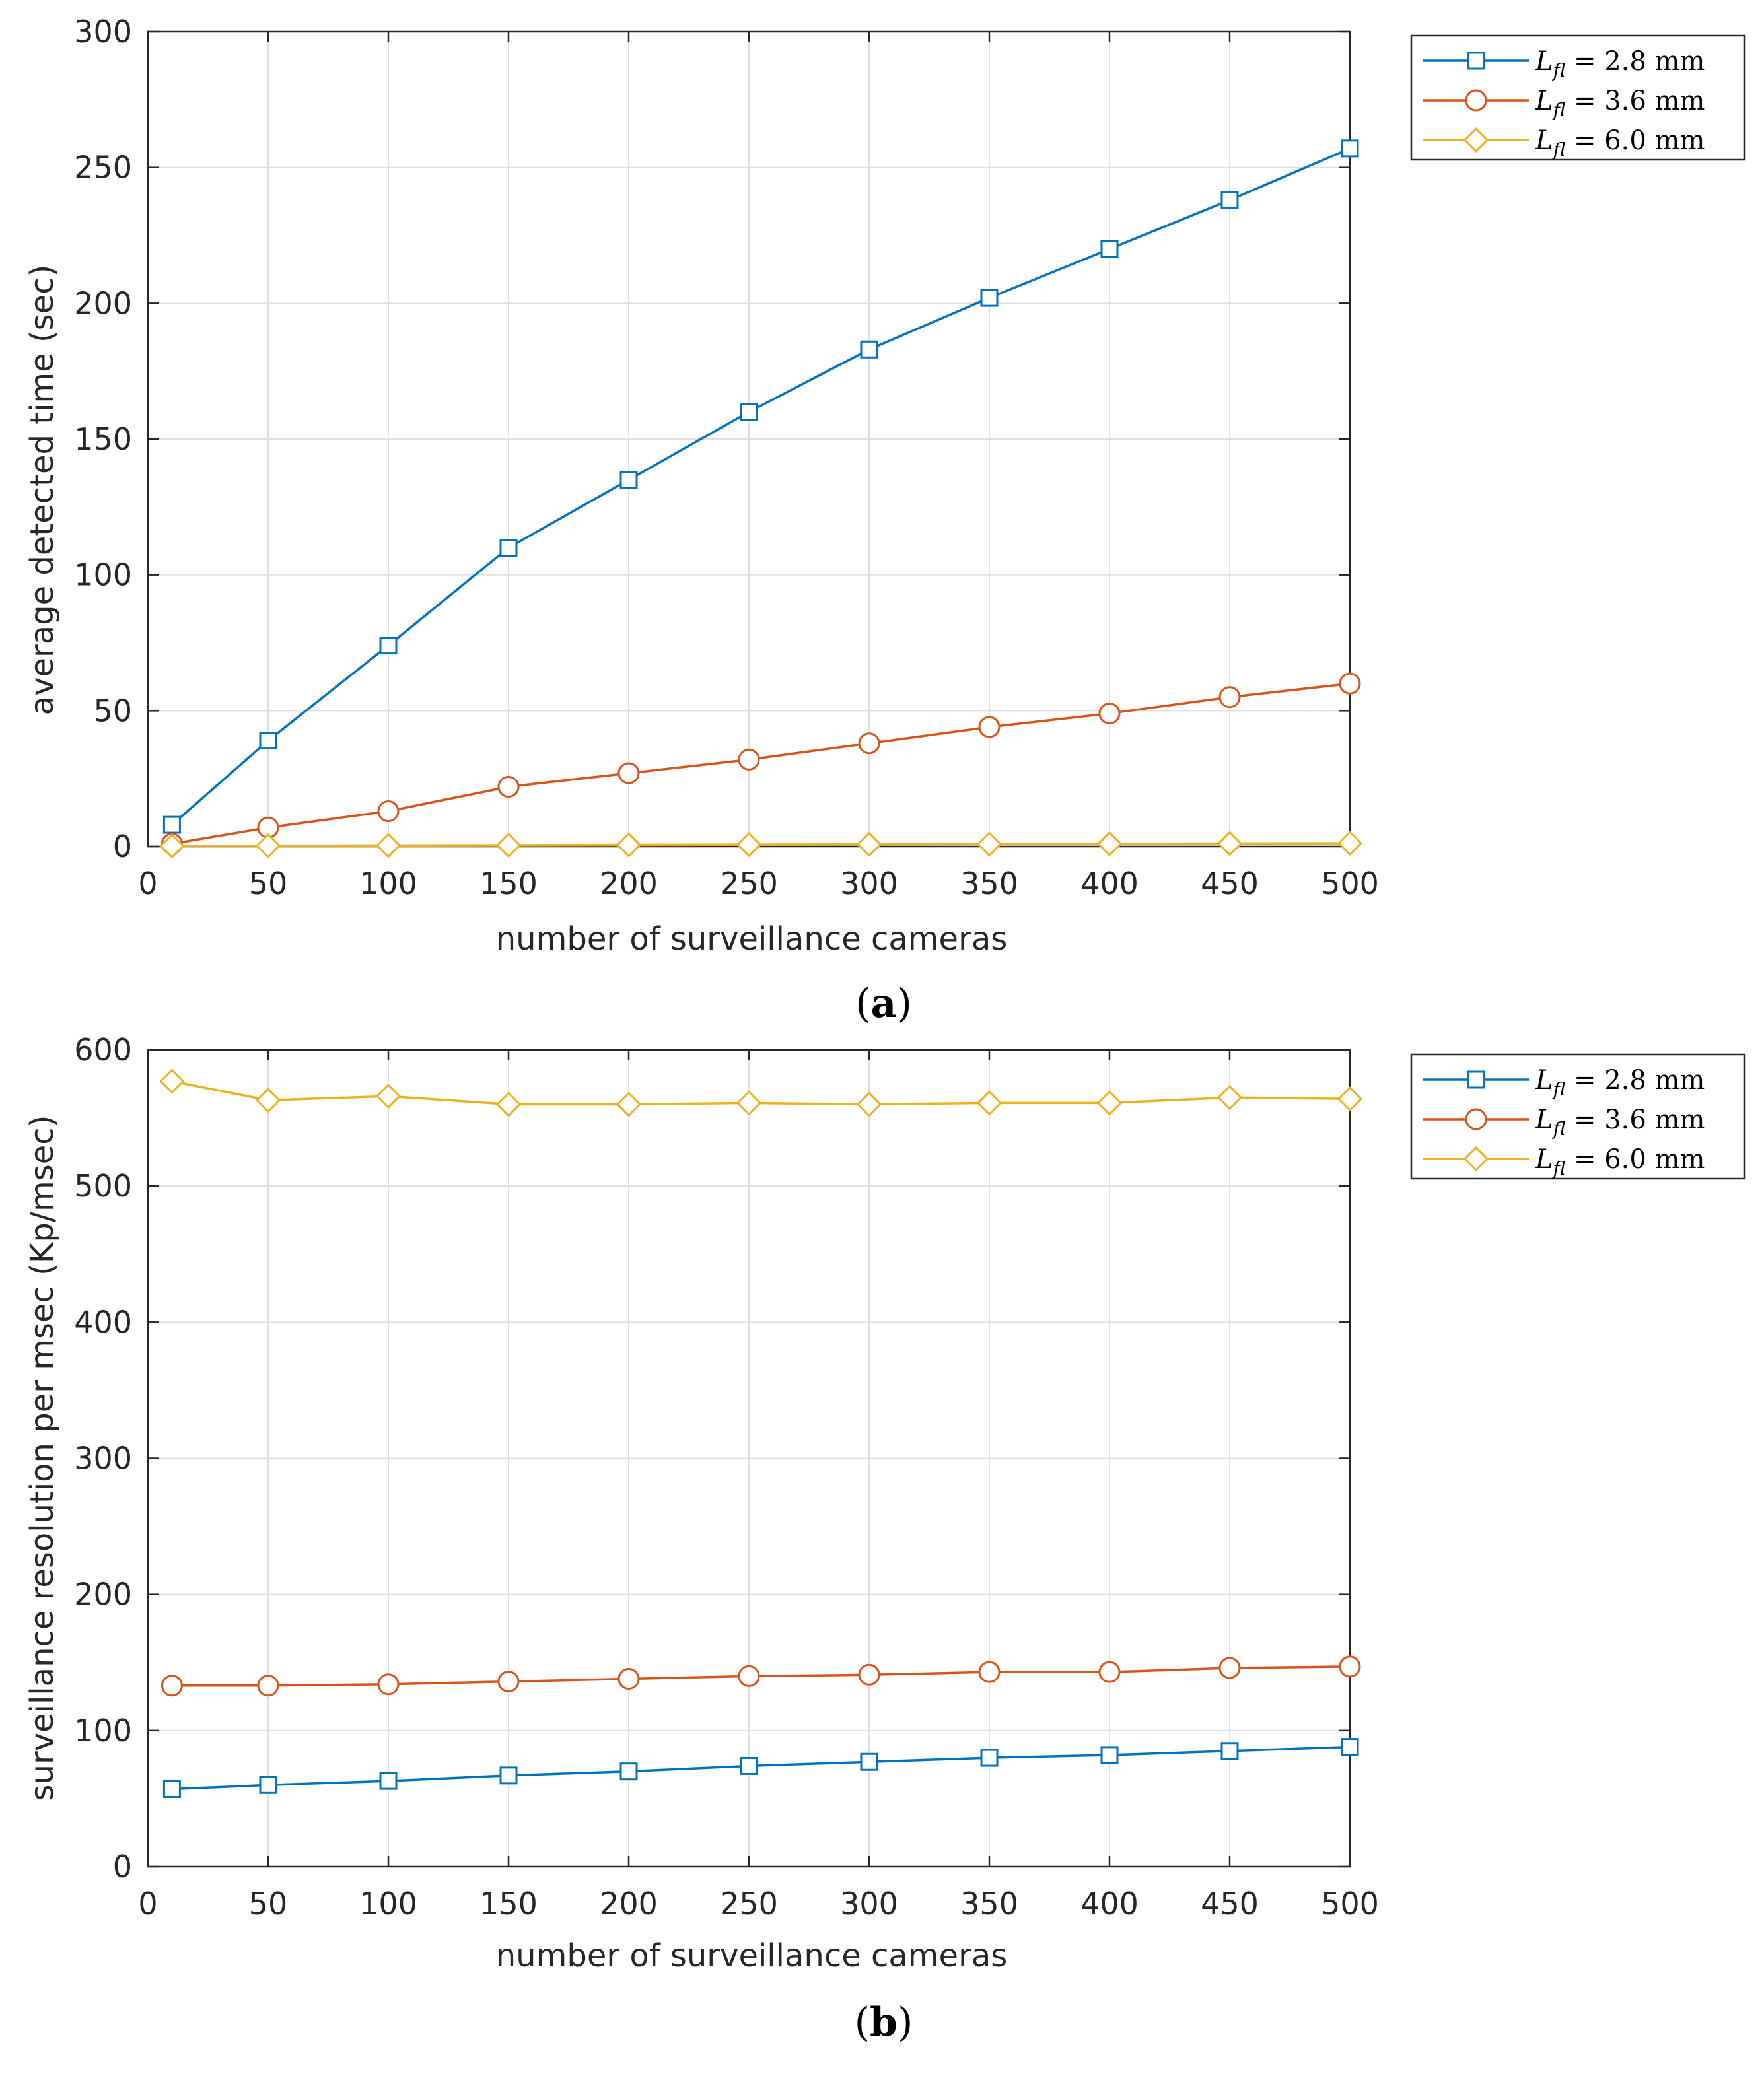 The height and width of the screenshot is (2078, 1764). Describe the element at coordinates (103, 168) in the screenshot. I see `y-tick-label: 250` at that location.